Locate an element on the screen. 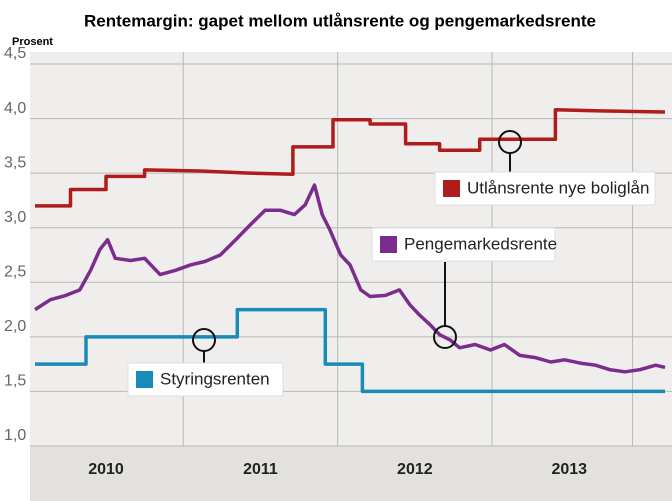 Image resolution: width=672 pixels, height=501 pixels. y-tick-label: 4,0 is located at coordinates (15, 108).